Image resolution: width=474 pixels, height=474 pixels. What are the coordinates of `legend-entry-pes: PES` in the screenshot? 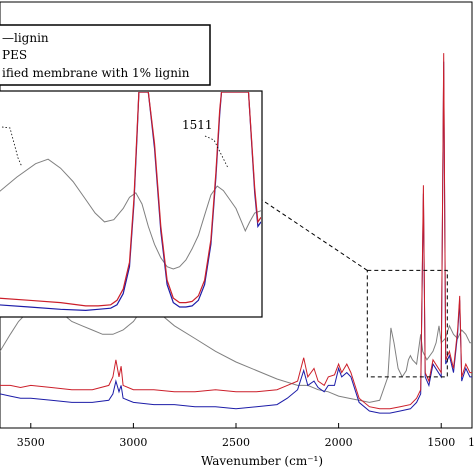 It's located at (14, 55).